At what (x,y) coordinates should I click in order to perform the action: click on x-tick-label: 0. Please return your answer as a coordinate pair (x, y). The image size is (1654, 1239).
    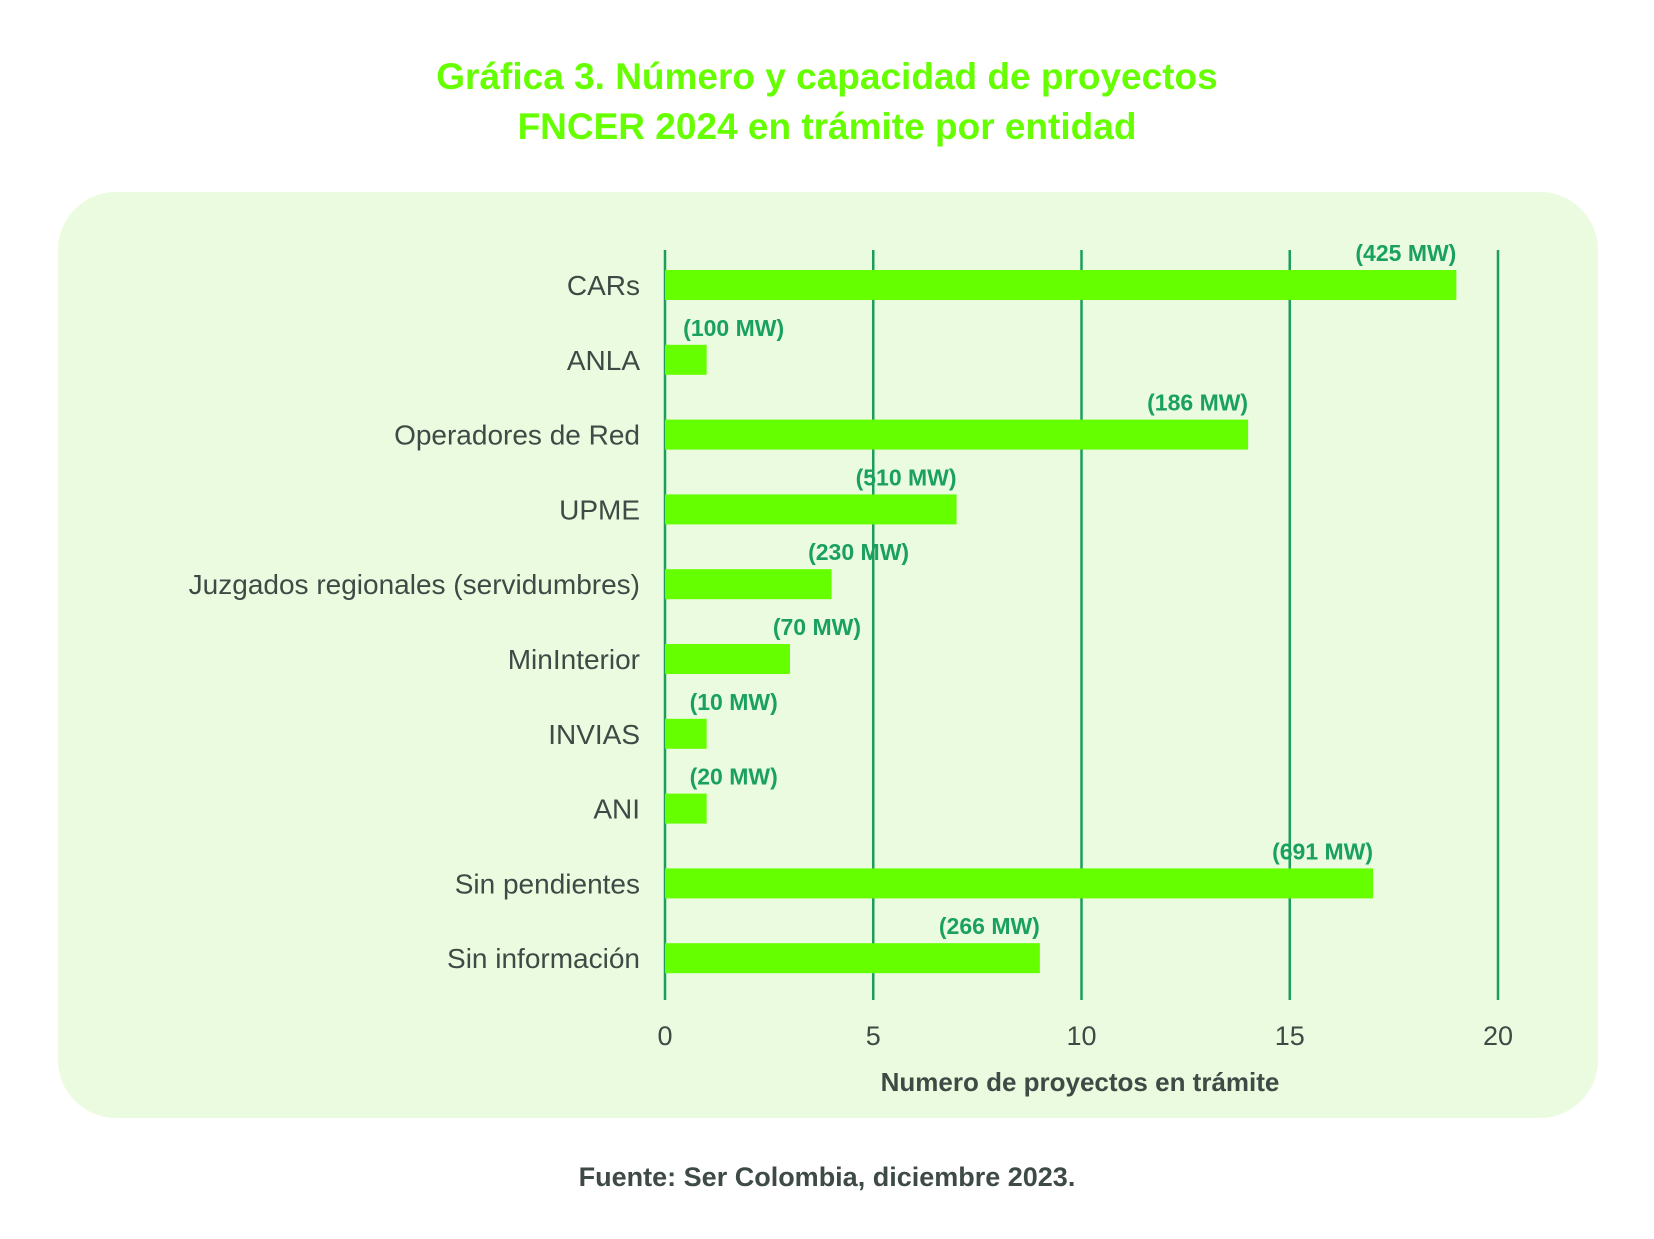
    Looking at the image, I should click on (664, 1036).